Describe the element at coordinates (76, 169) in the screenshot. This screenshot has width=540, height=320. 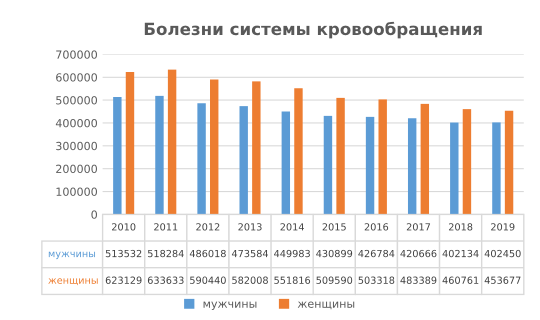
I see `y-tick-label: 200000` at that location.